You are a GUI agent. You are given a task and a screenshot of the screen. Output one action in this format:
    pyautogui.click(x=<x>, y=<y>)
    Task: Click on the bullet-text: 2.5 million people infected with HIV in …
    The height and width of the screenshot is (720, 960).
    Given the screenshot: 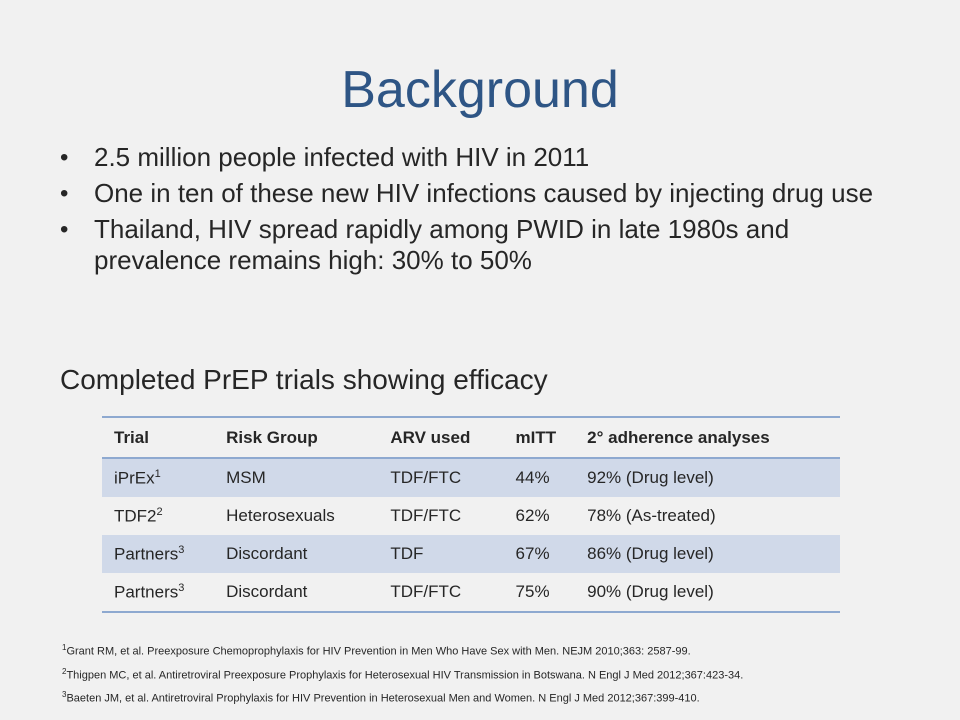 What is the action you would take?
    pyautogui.click(x=342, y=157)
    